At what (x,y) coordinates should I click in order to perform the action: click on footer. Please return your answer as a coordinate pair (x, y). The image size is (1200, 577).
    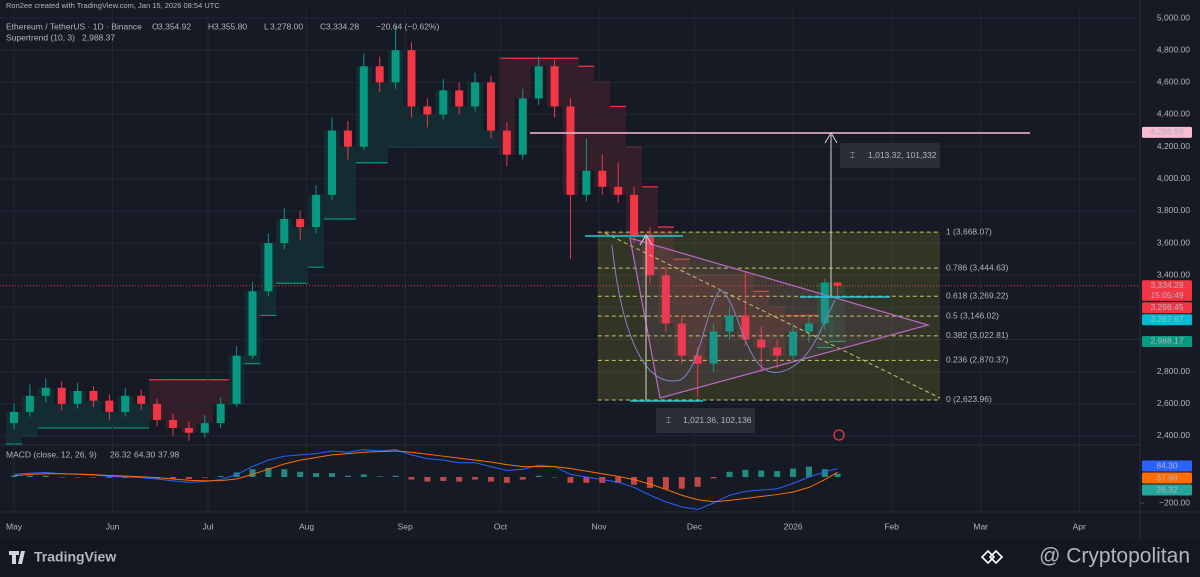
    Looking at the image, I should click on (600, 558).